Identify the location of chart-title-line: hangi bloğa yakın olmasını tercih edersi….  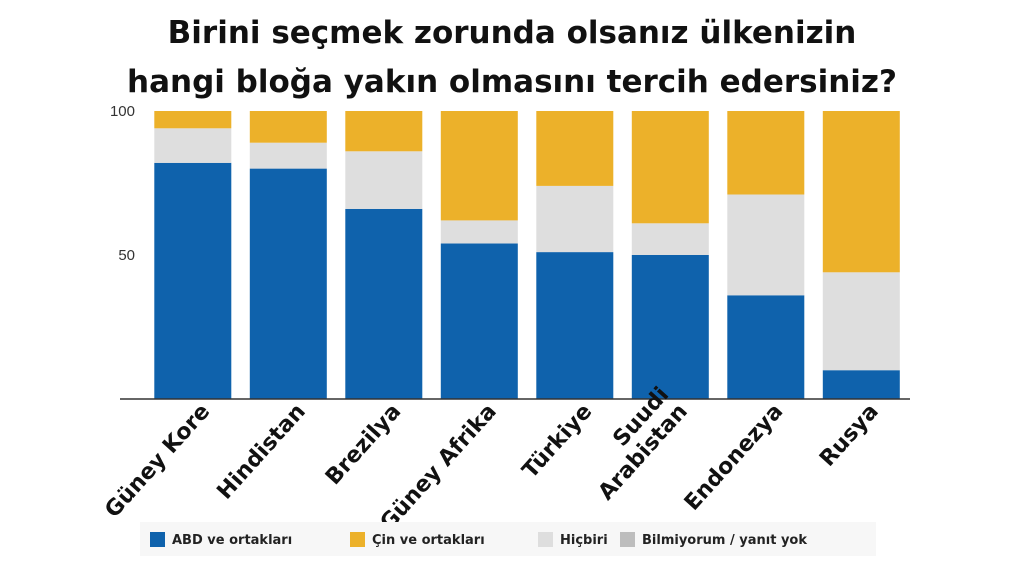
(512, 82).